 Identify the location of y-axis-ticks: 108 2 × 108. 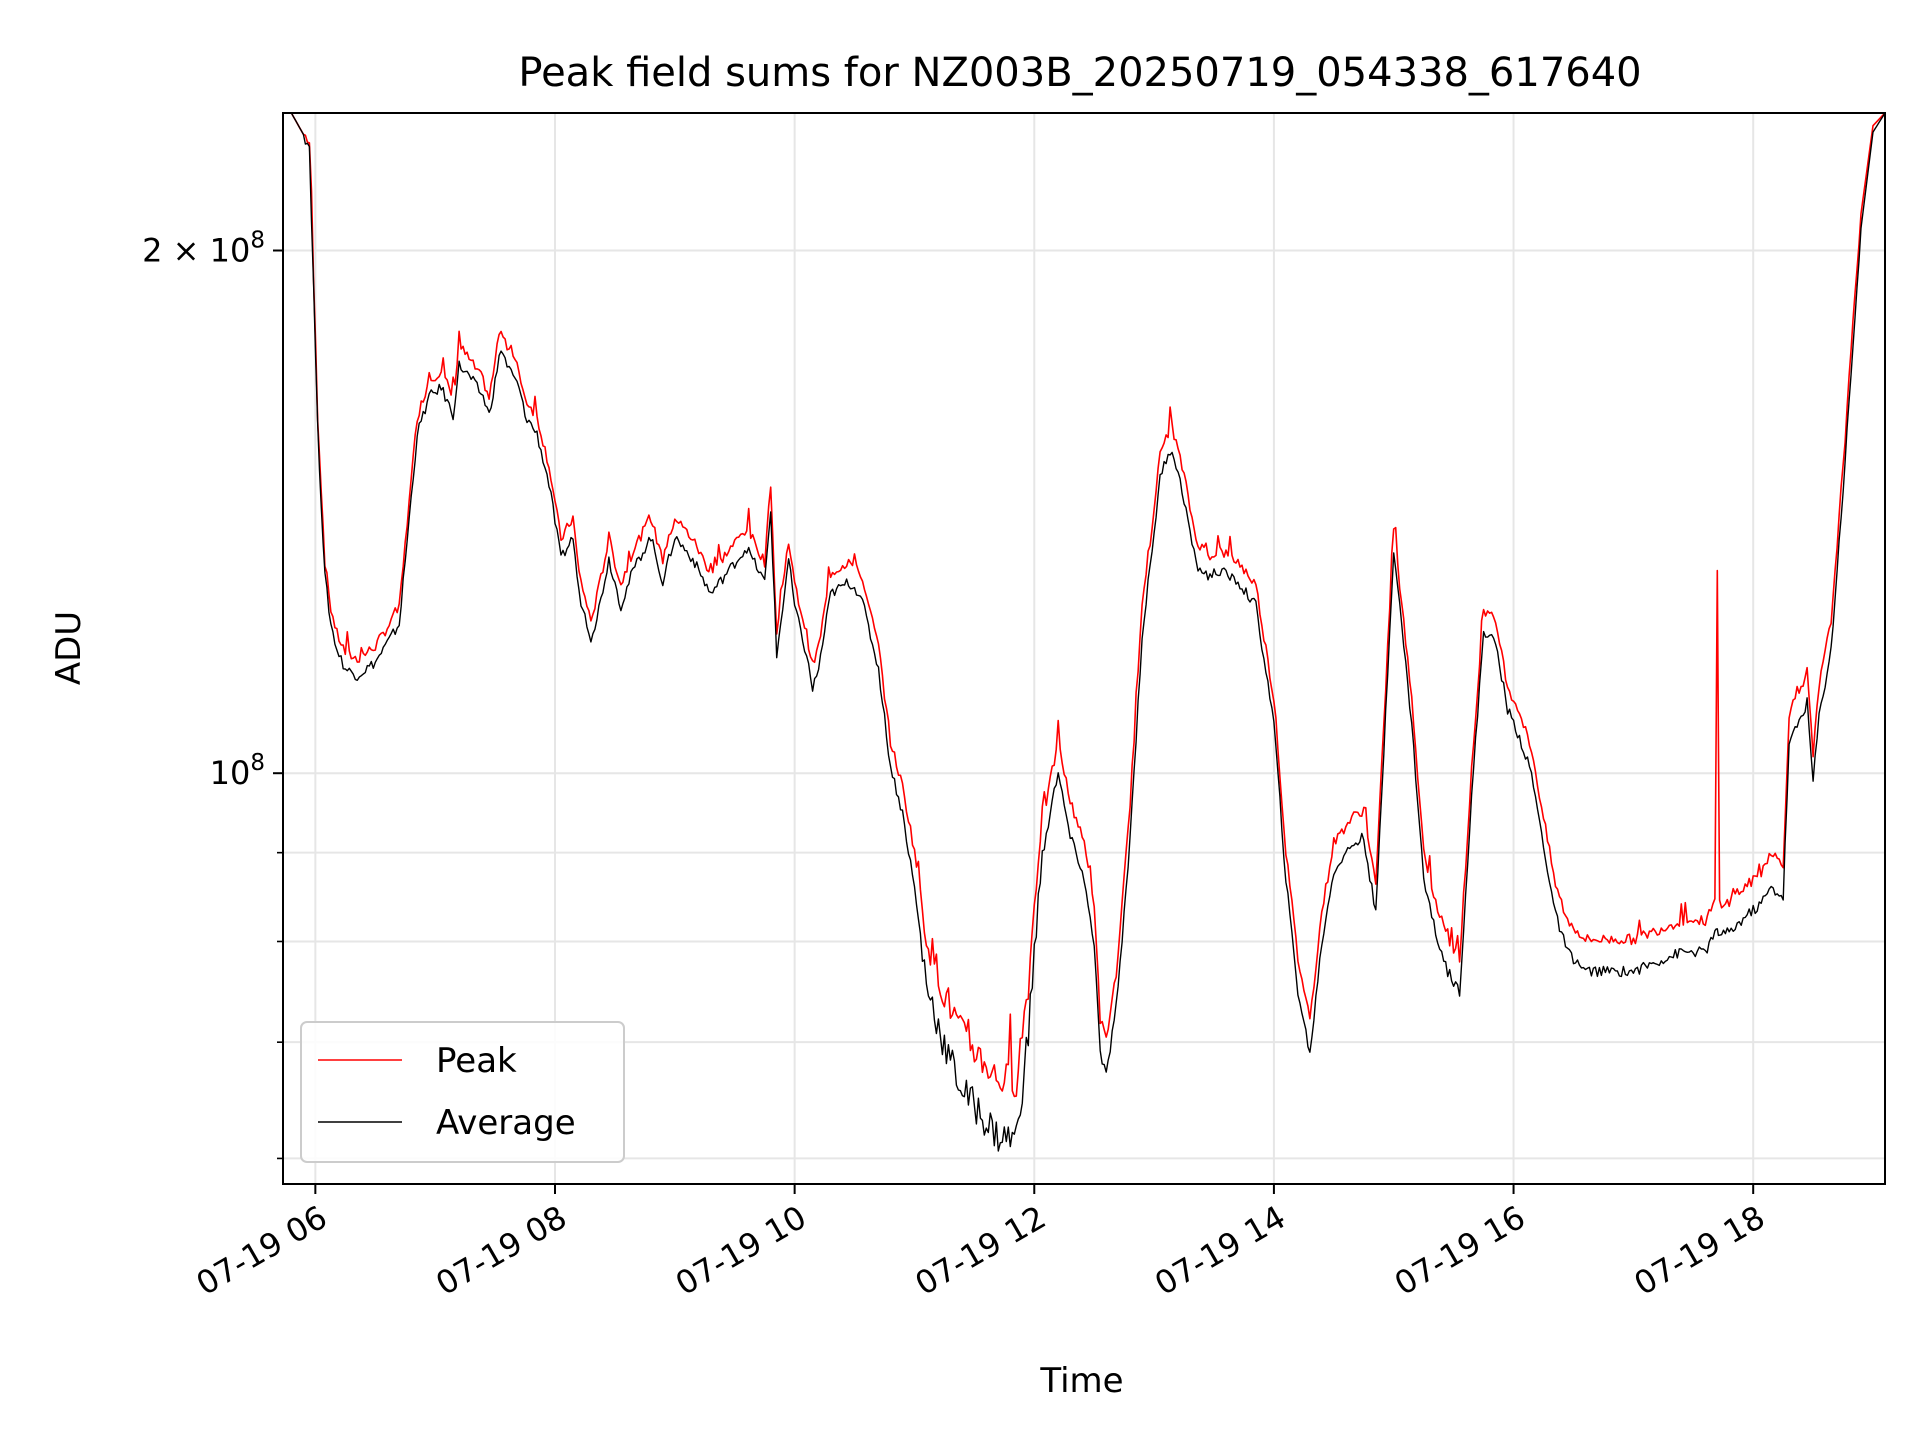
(212, 693).